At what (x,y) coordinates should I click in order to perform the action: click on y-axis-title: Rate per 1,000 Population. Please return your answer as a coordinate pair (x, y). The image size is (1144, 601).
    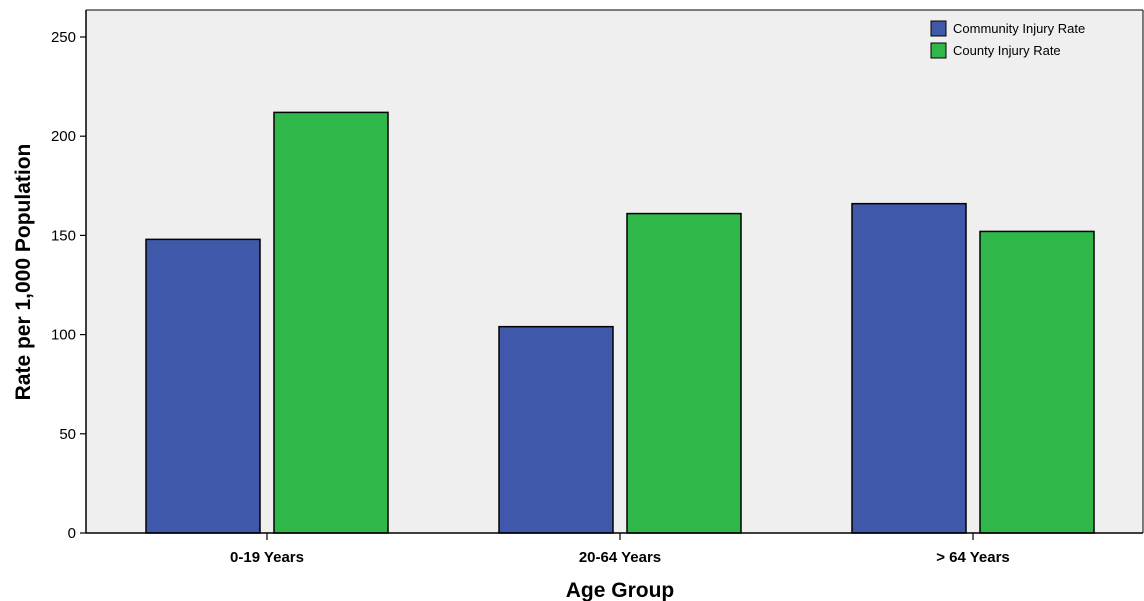
    Looking at the image, I should click on (23, 272).